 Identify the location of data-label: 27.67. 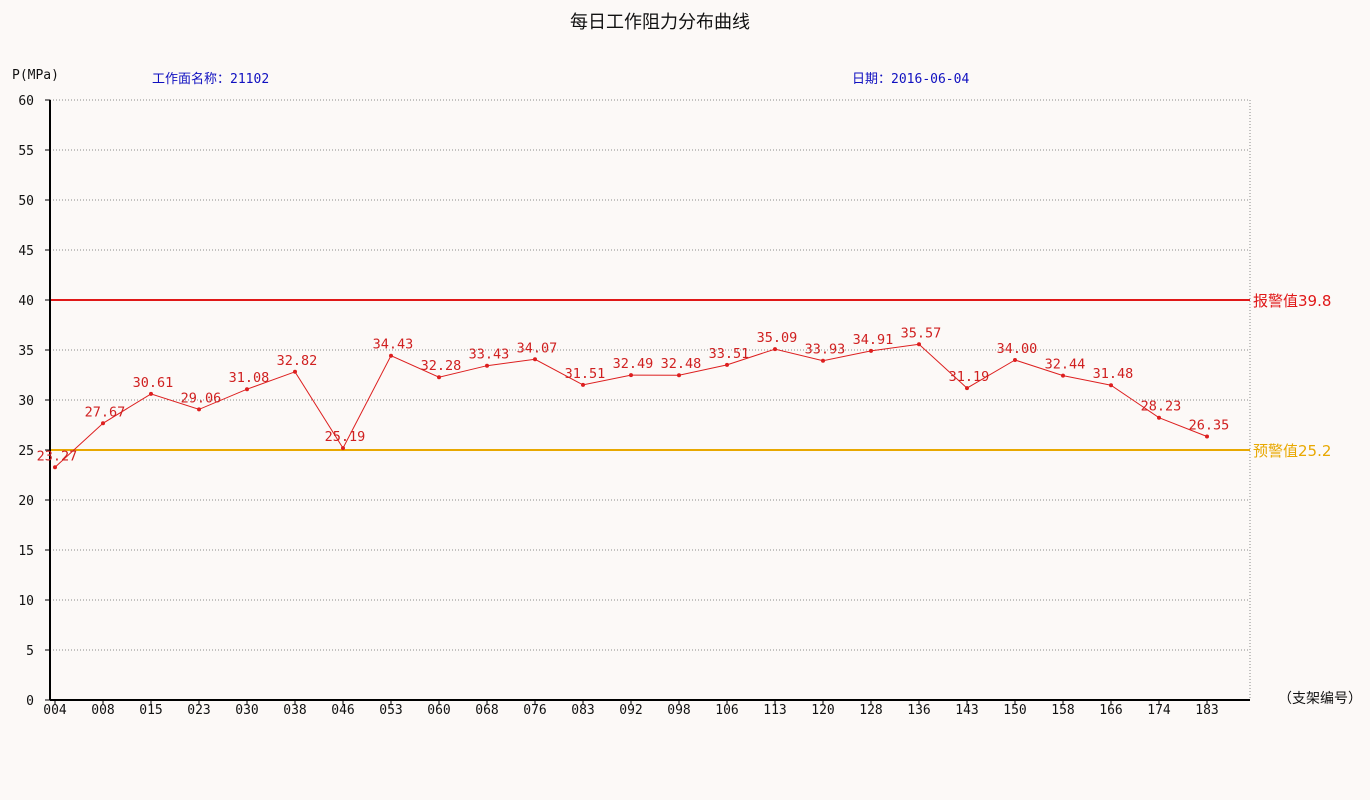
(105, 412).